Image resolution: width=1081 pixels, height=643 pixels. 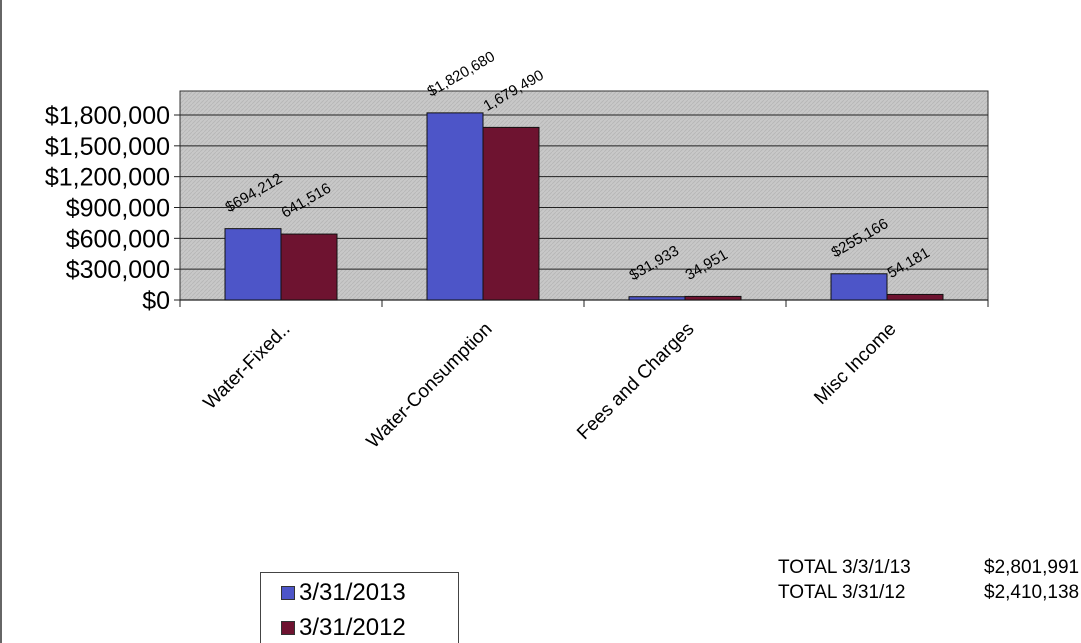 I want to click on y-tick-label: $600,000, so click(x=118, y=239).